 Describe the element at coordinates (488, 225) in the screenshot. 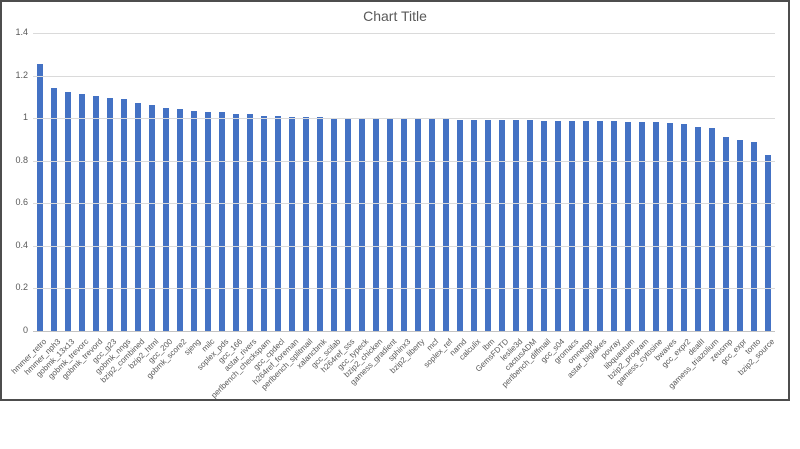

I see `bar-lbm` at that location.